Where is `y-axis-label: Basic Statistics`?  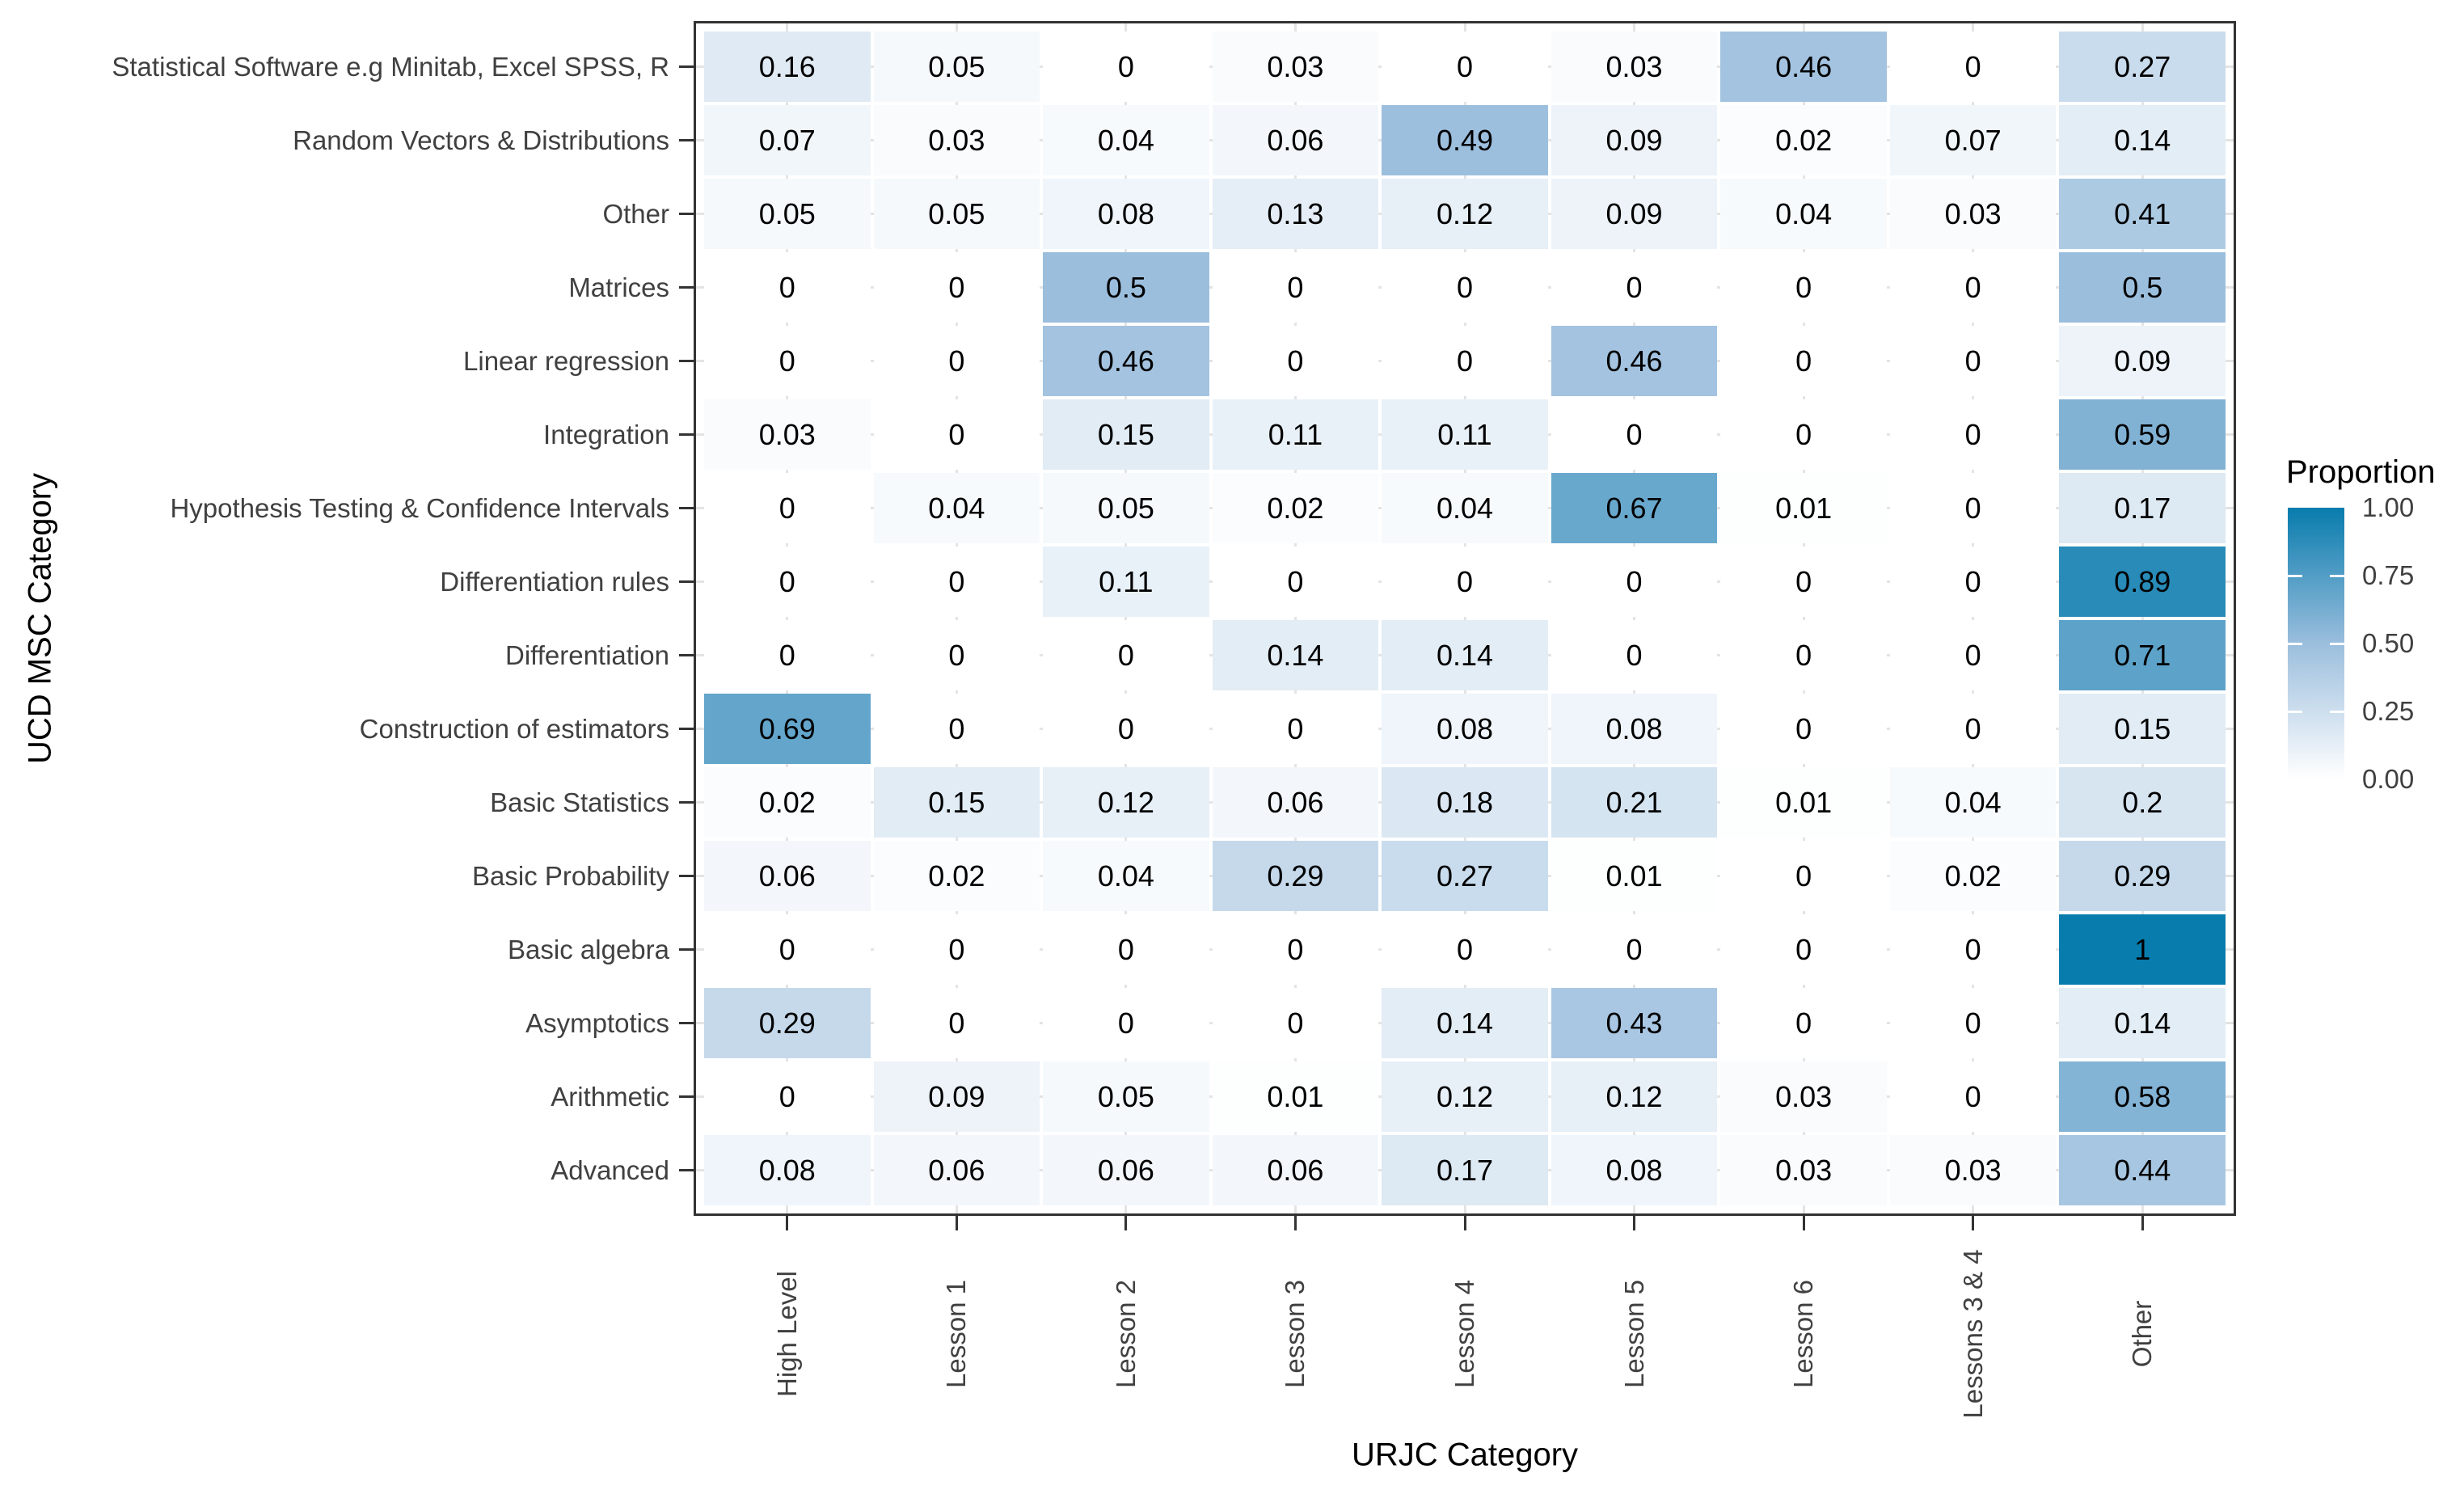
y-axis-label: Basic Statistics is located at coordinates (580, 802).